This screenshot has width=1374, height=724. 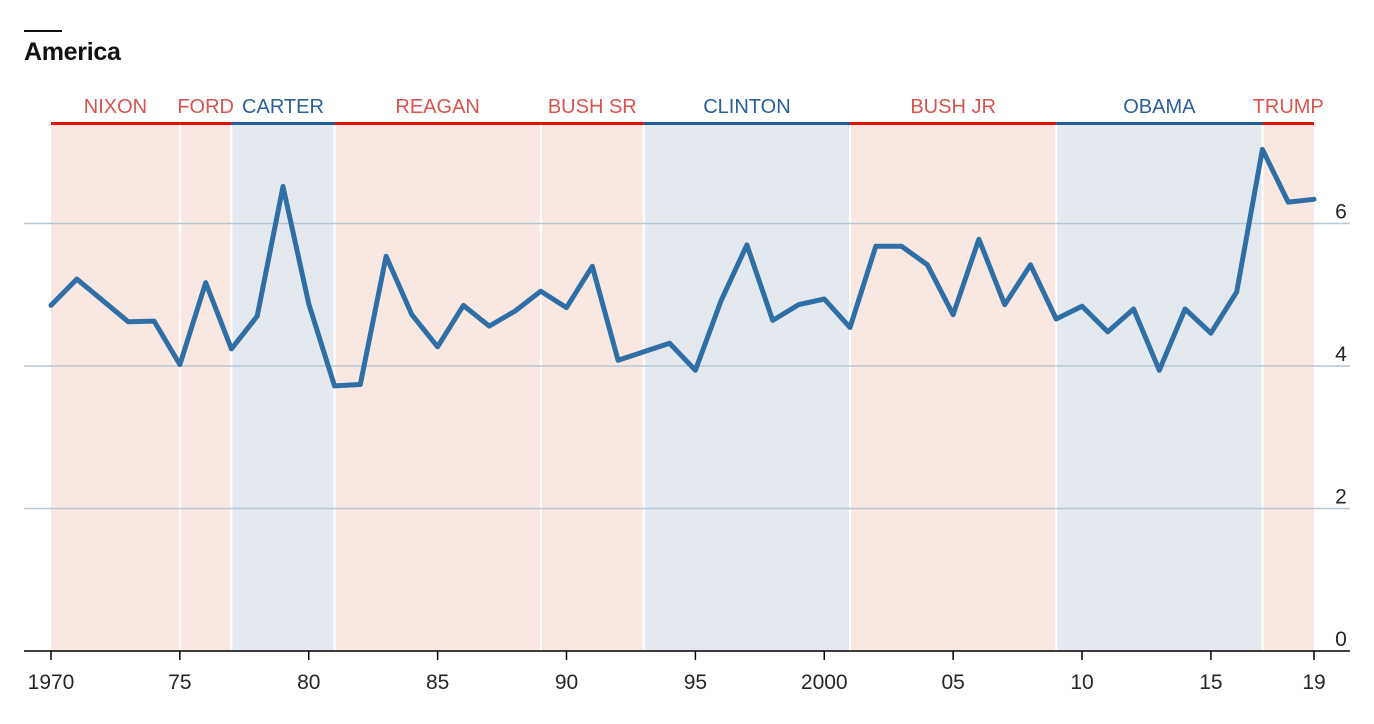 I want to click on presidency-band-reagan, so click(x=437, y=388).